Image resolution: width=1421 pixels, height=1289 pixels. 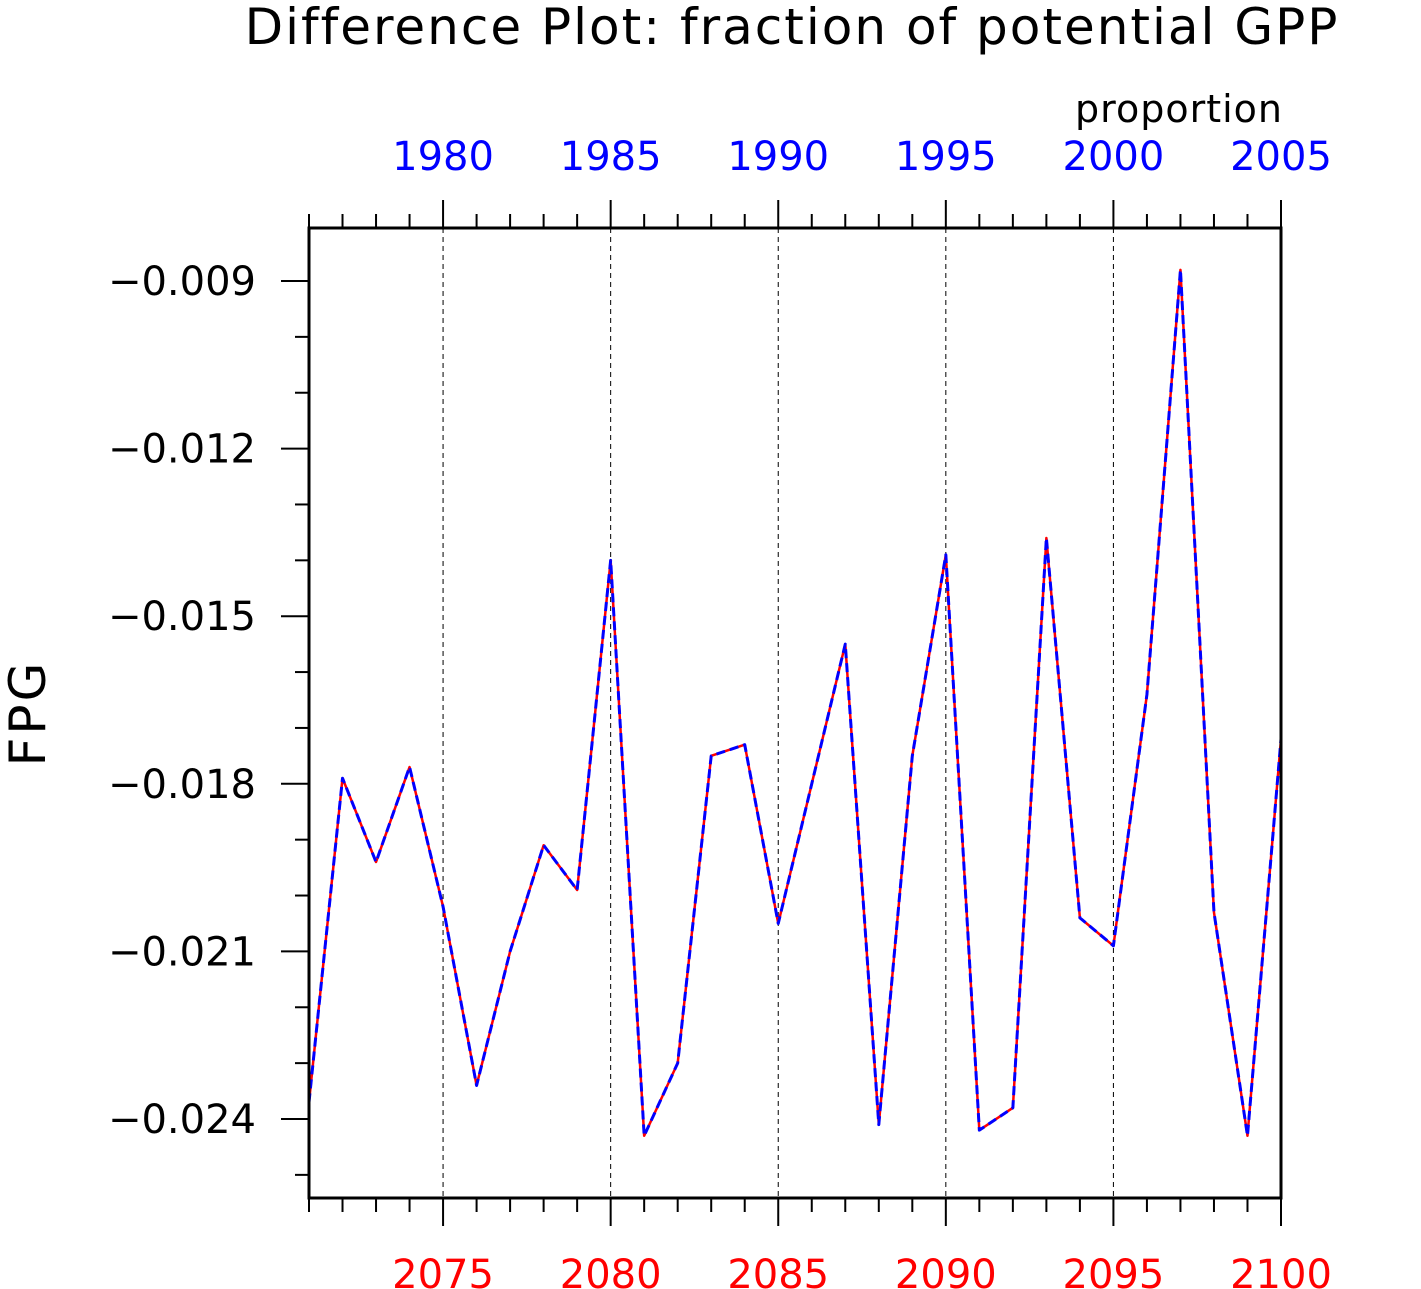 What do you see at coordinates (1114, 1270) in the screenshot?
I see `x-bottom-tick-label: 2095` at bounding box center [1114, 1270].